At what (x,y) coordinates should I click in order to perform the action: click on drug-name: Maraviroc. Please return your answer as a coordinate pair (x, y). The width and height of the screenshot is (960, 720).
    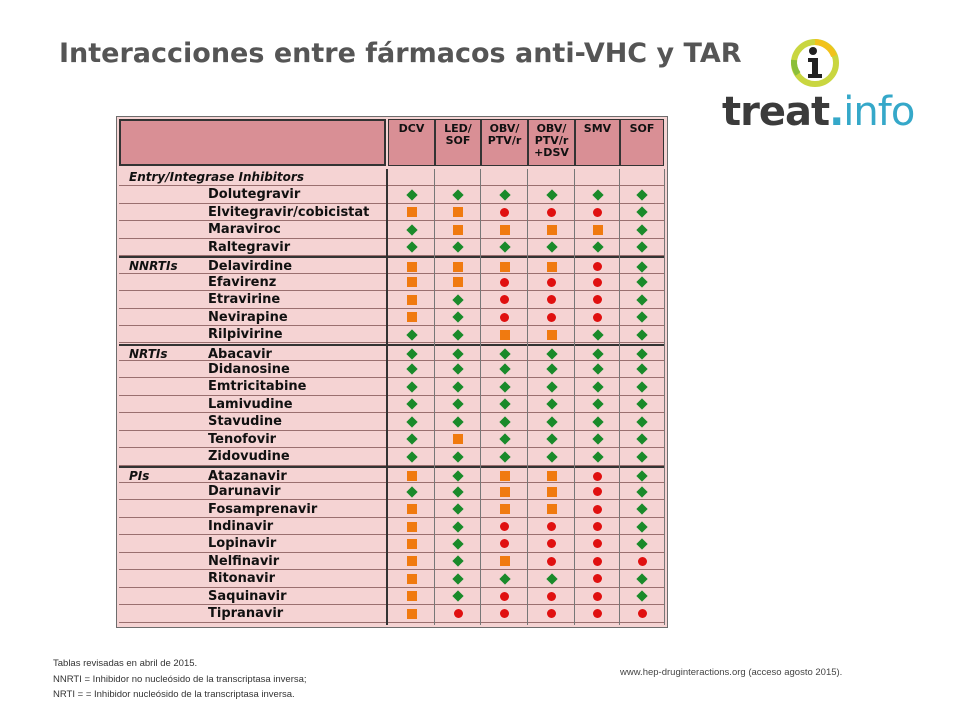
    Looking at the image, I should click on (244, 230).